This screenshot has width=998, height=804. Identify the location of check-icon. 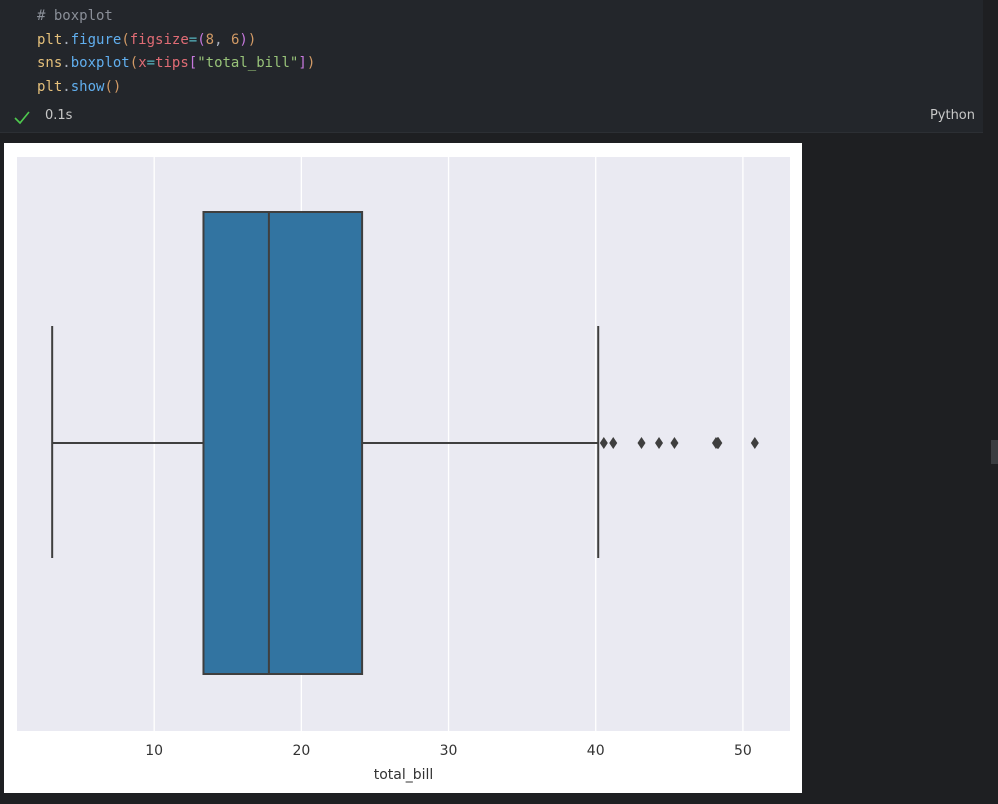
(22, 118).